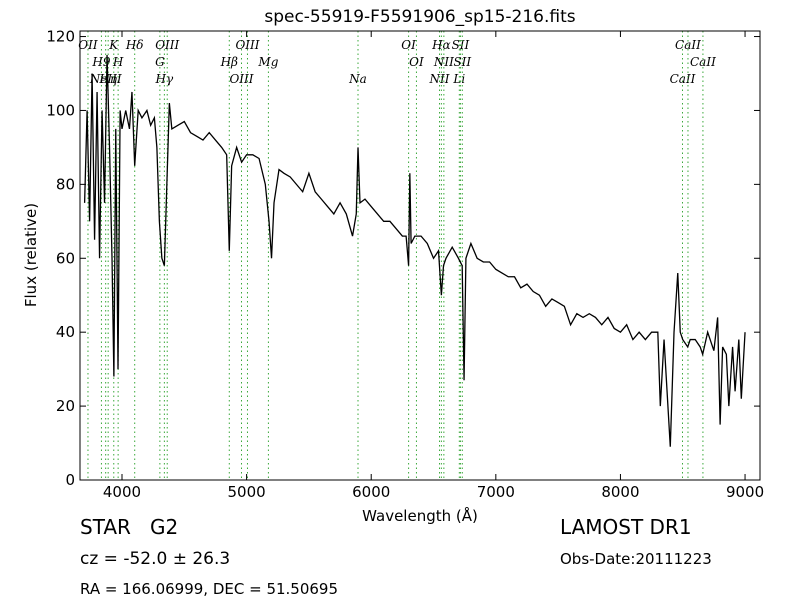 The height and width of the screenshot is (604, 800). Describe the element at coordinates (105, 79) in the screenshot. I see `line-marker-label: NeIII` at that location.